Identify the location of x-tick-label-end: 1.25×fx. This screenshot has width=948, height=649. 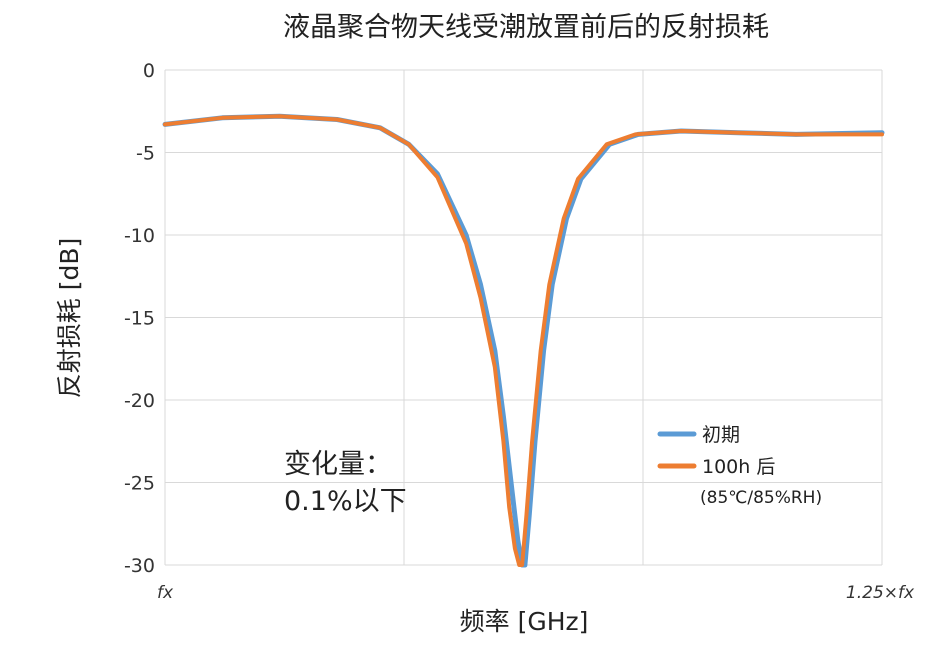
(880, 593).